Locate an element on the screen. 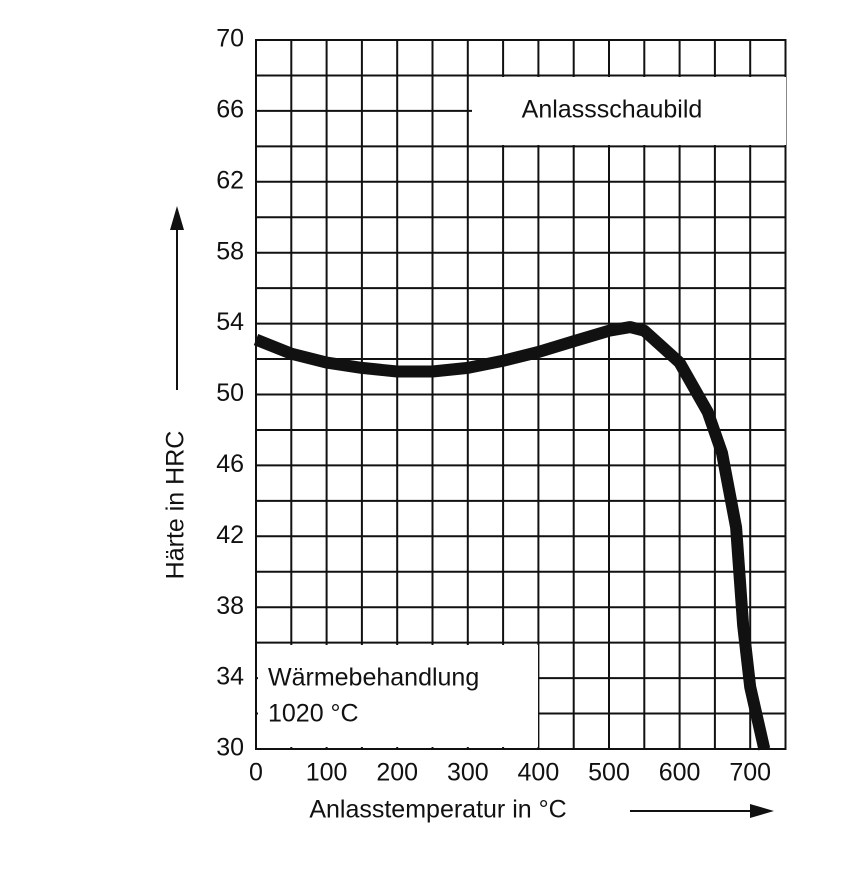 This screenshot has height=870, width=867. x-tick-label: 400 is located at coordinates (539, 773).